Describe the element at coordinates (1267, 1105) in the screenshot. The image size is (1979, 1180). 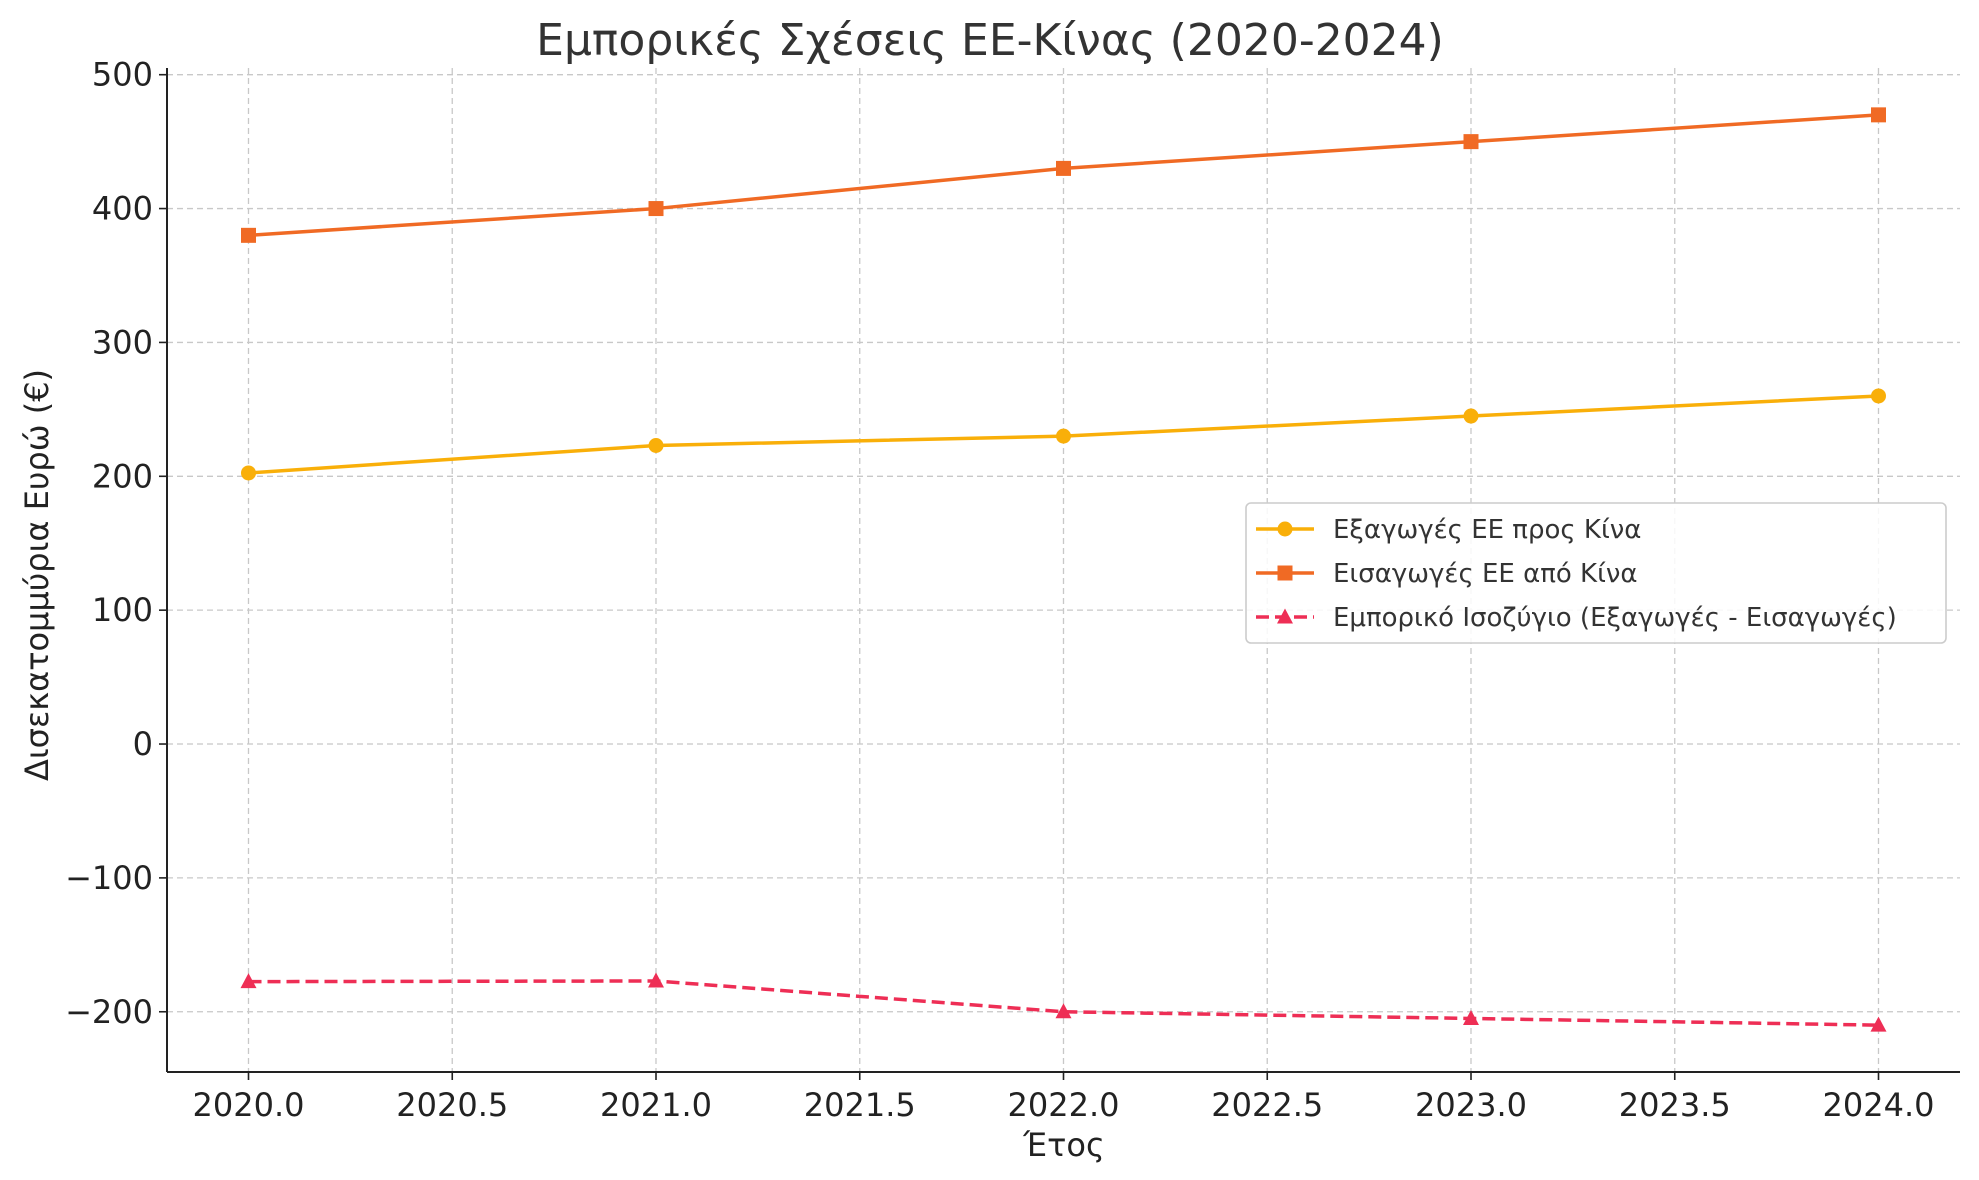
I see `x-tick-label: 2022.5` at that location.